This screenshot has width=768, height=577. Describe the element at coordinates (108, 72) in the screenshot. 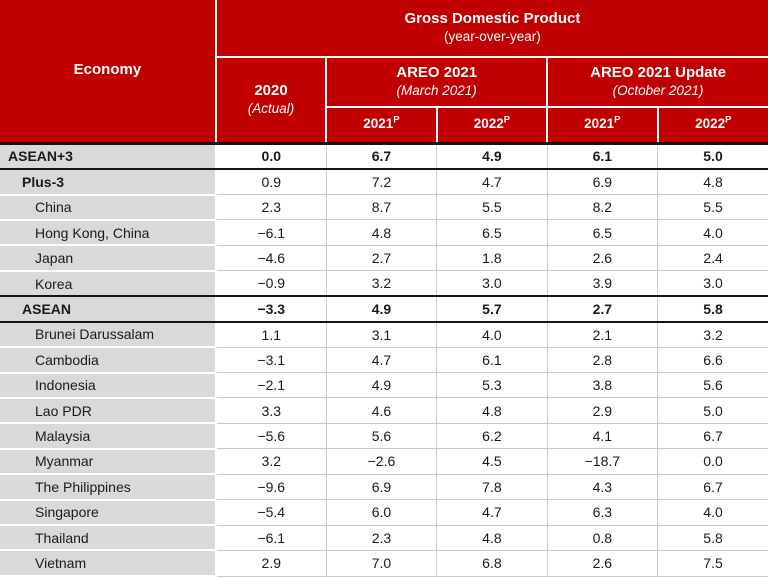

I see `economy-column-header: Economy` at that location.